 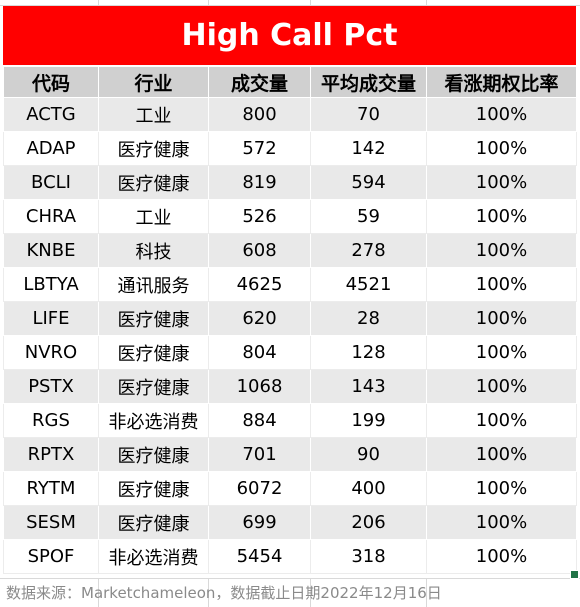 I want to click on cell-volume: 572, so click(x=259, y=148).